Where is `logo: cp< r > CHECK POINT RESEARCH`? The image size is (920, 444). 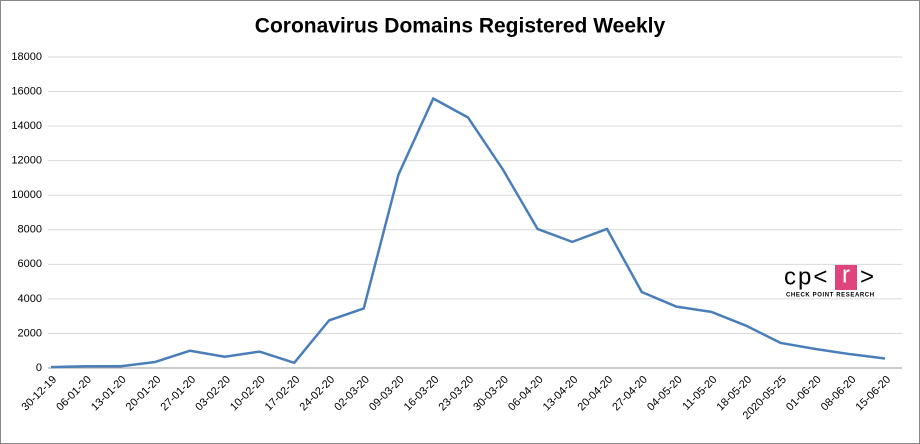 logo: cp< r > CHECK POINT RESEARCH is located at coordinates (829, 280).